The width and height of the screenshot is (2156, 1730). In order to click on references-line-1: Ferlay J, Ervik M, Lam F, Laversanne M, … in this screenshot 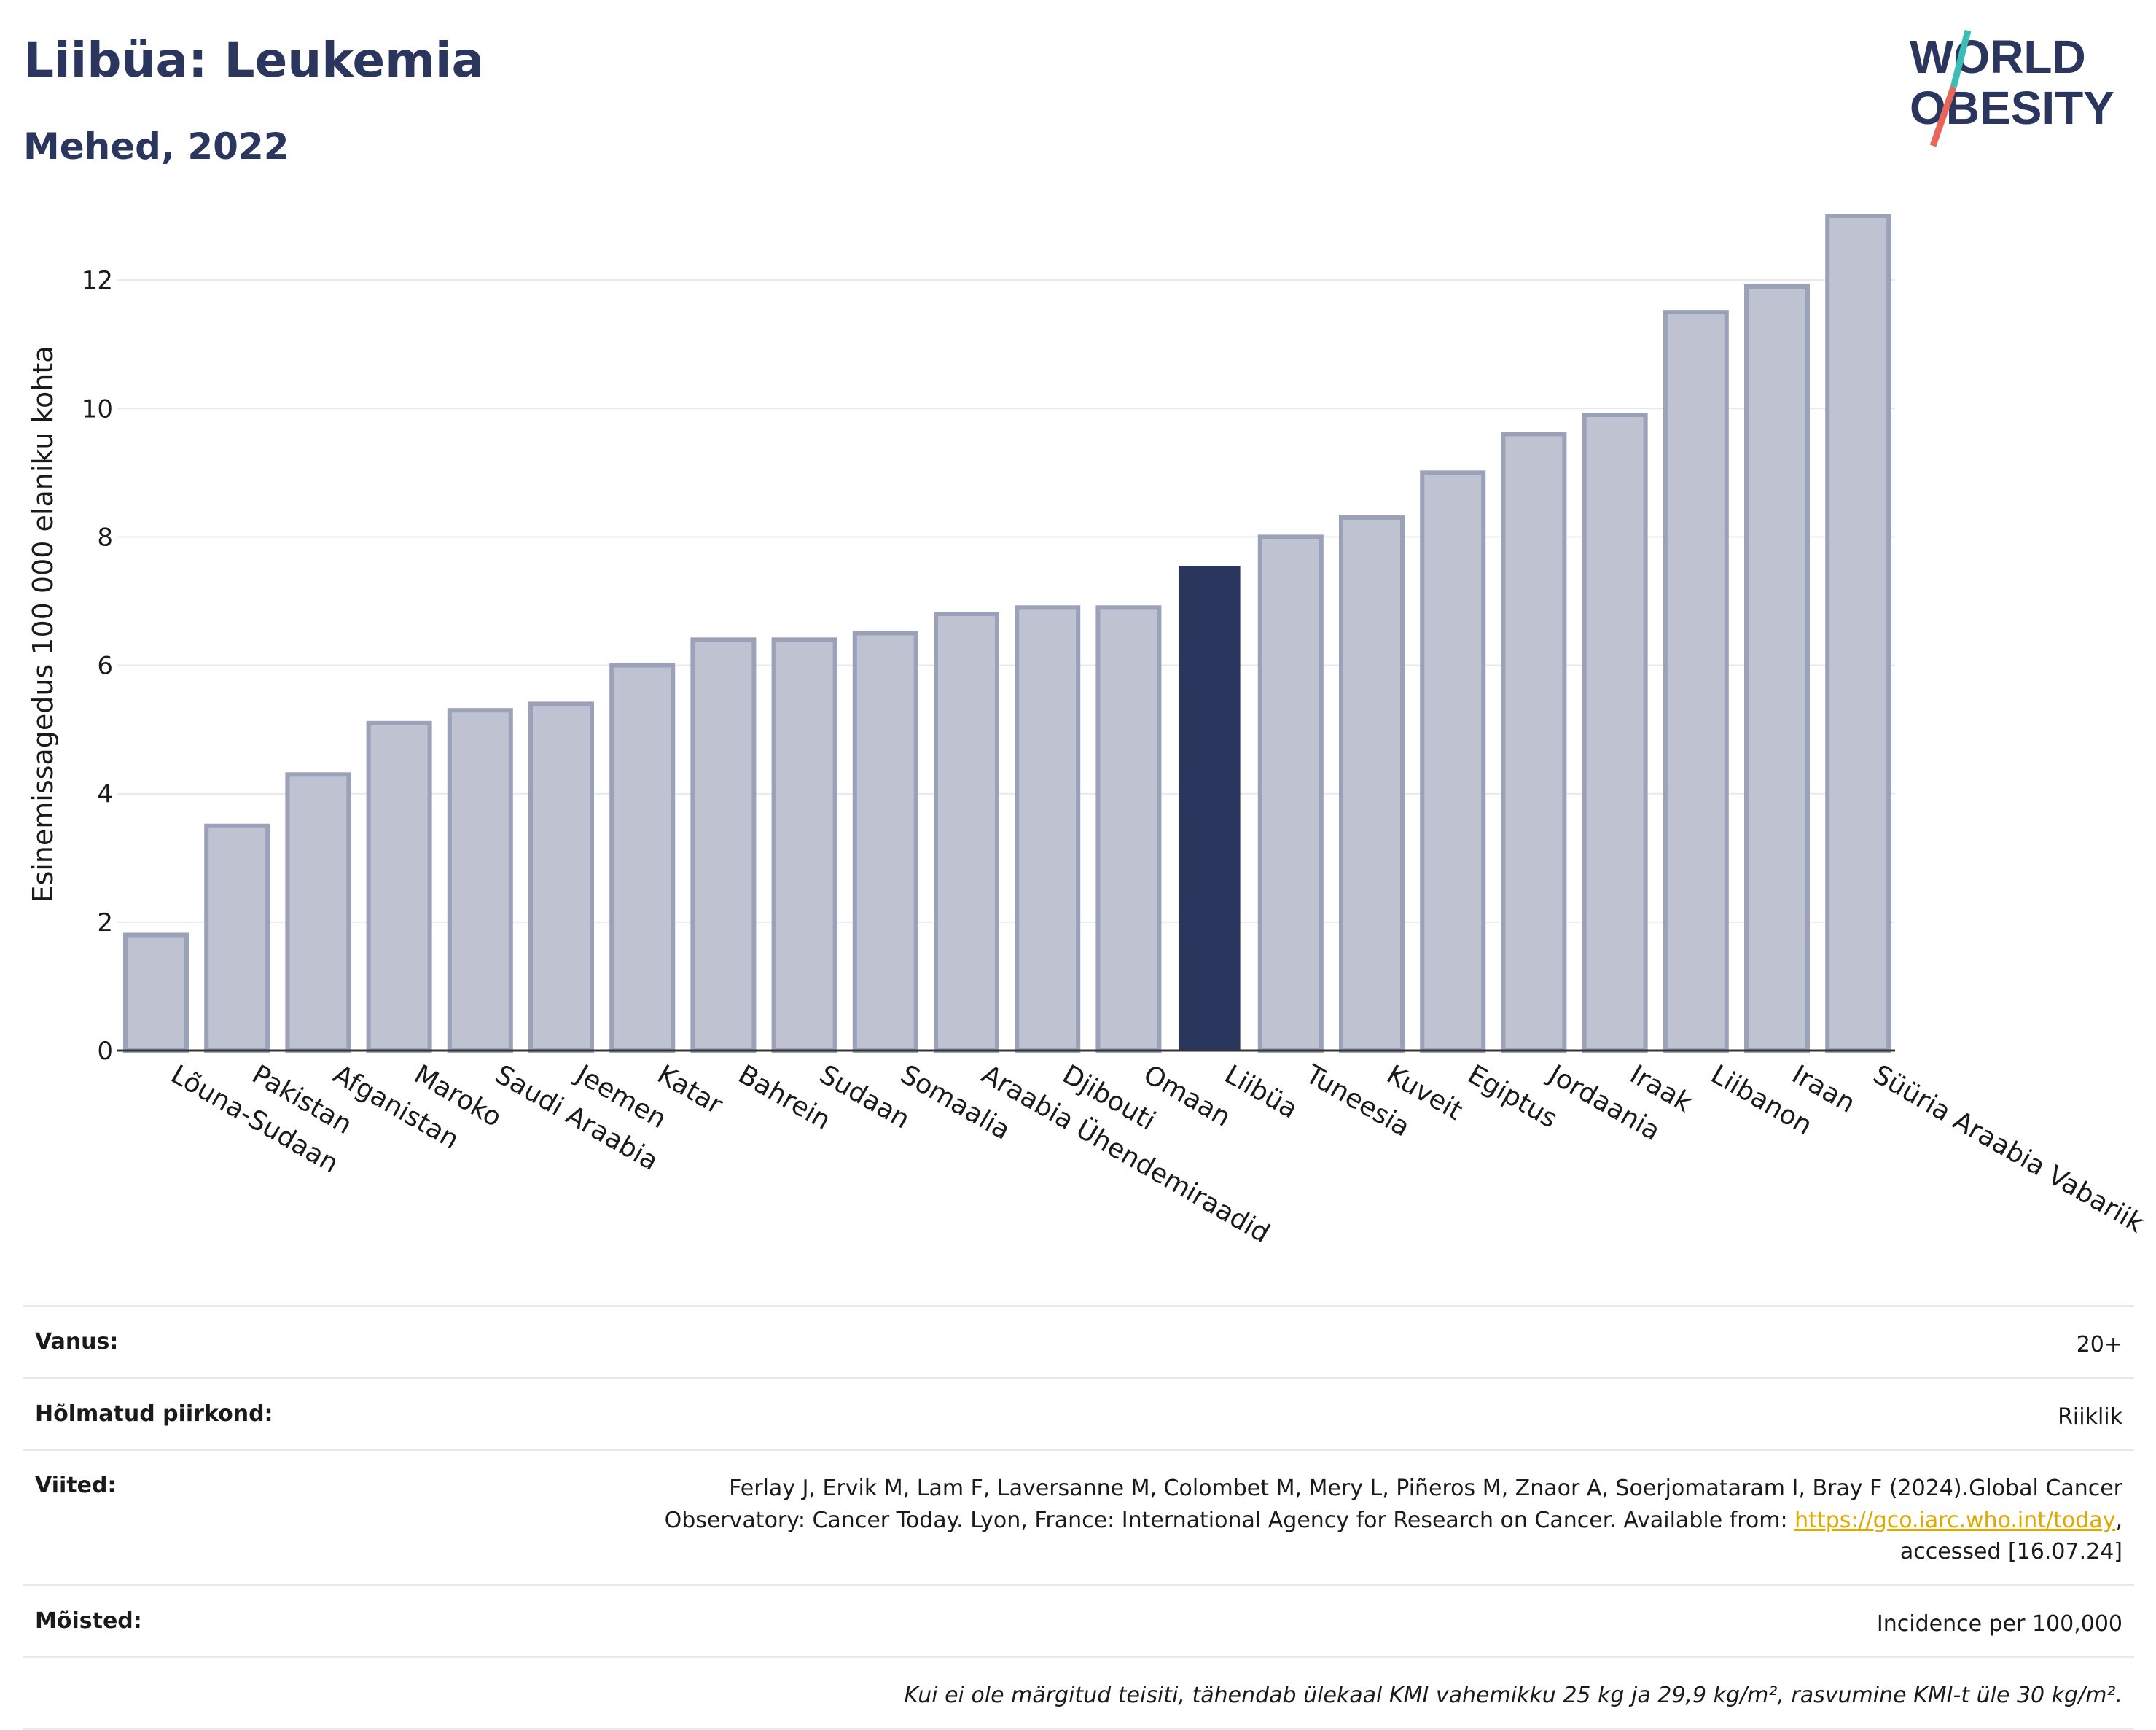, I will do `click(1425, 1488)`.